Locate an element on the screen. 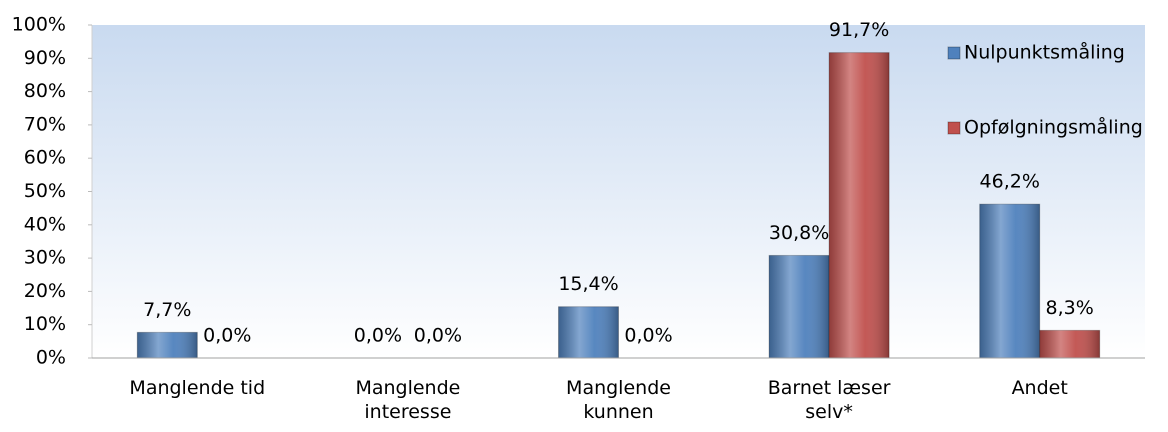 The height and width of the screenshot is (432, 1168). y-tick-label: 20% is located at coordinates (45, 291).